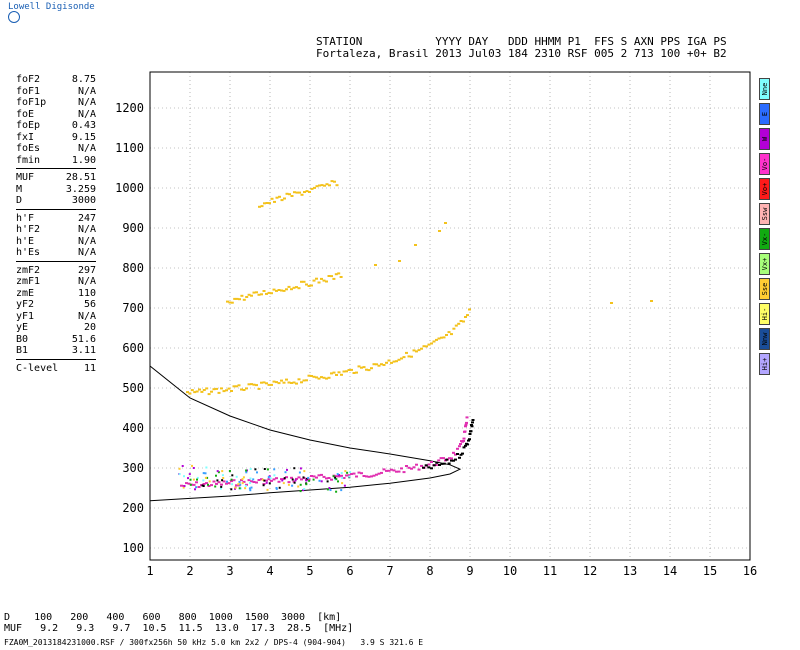 Image resolution: width=800 pixels, height=650 pixels. Describe the element at coordinates (28, 79) in the screenshot. I see `param-name: foF2` at that location.